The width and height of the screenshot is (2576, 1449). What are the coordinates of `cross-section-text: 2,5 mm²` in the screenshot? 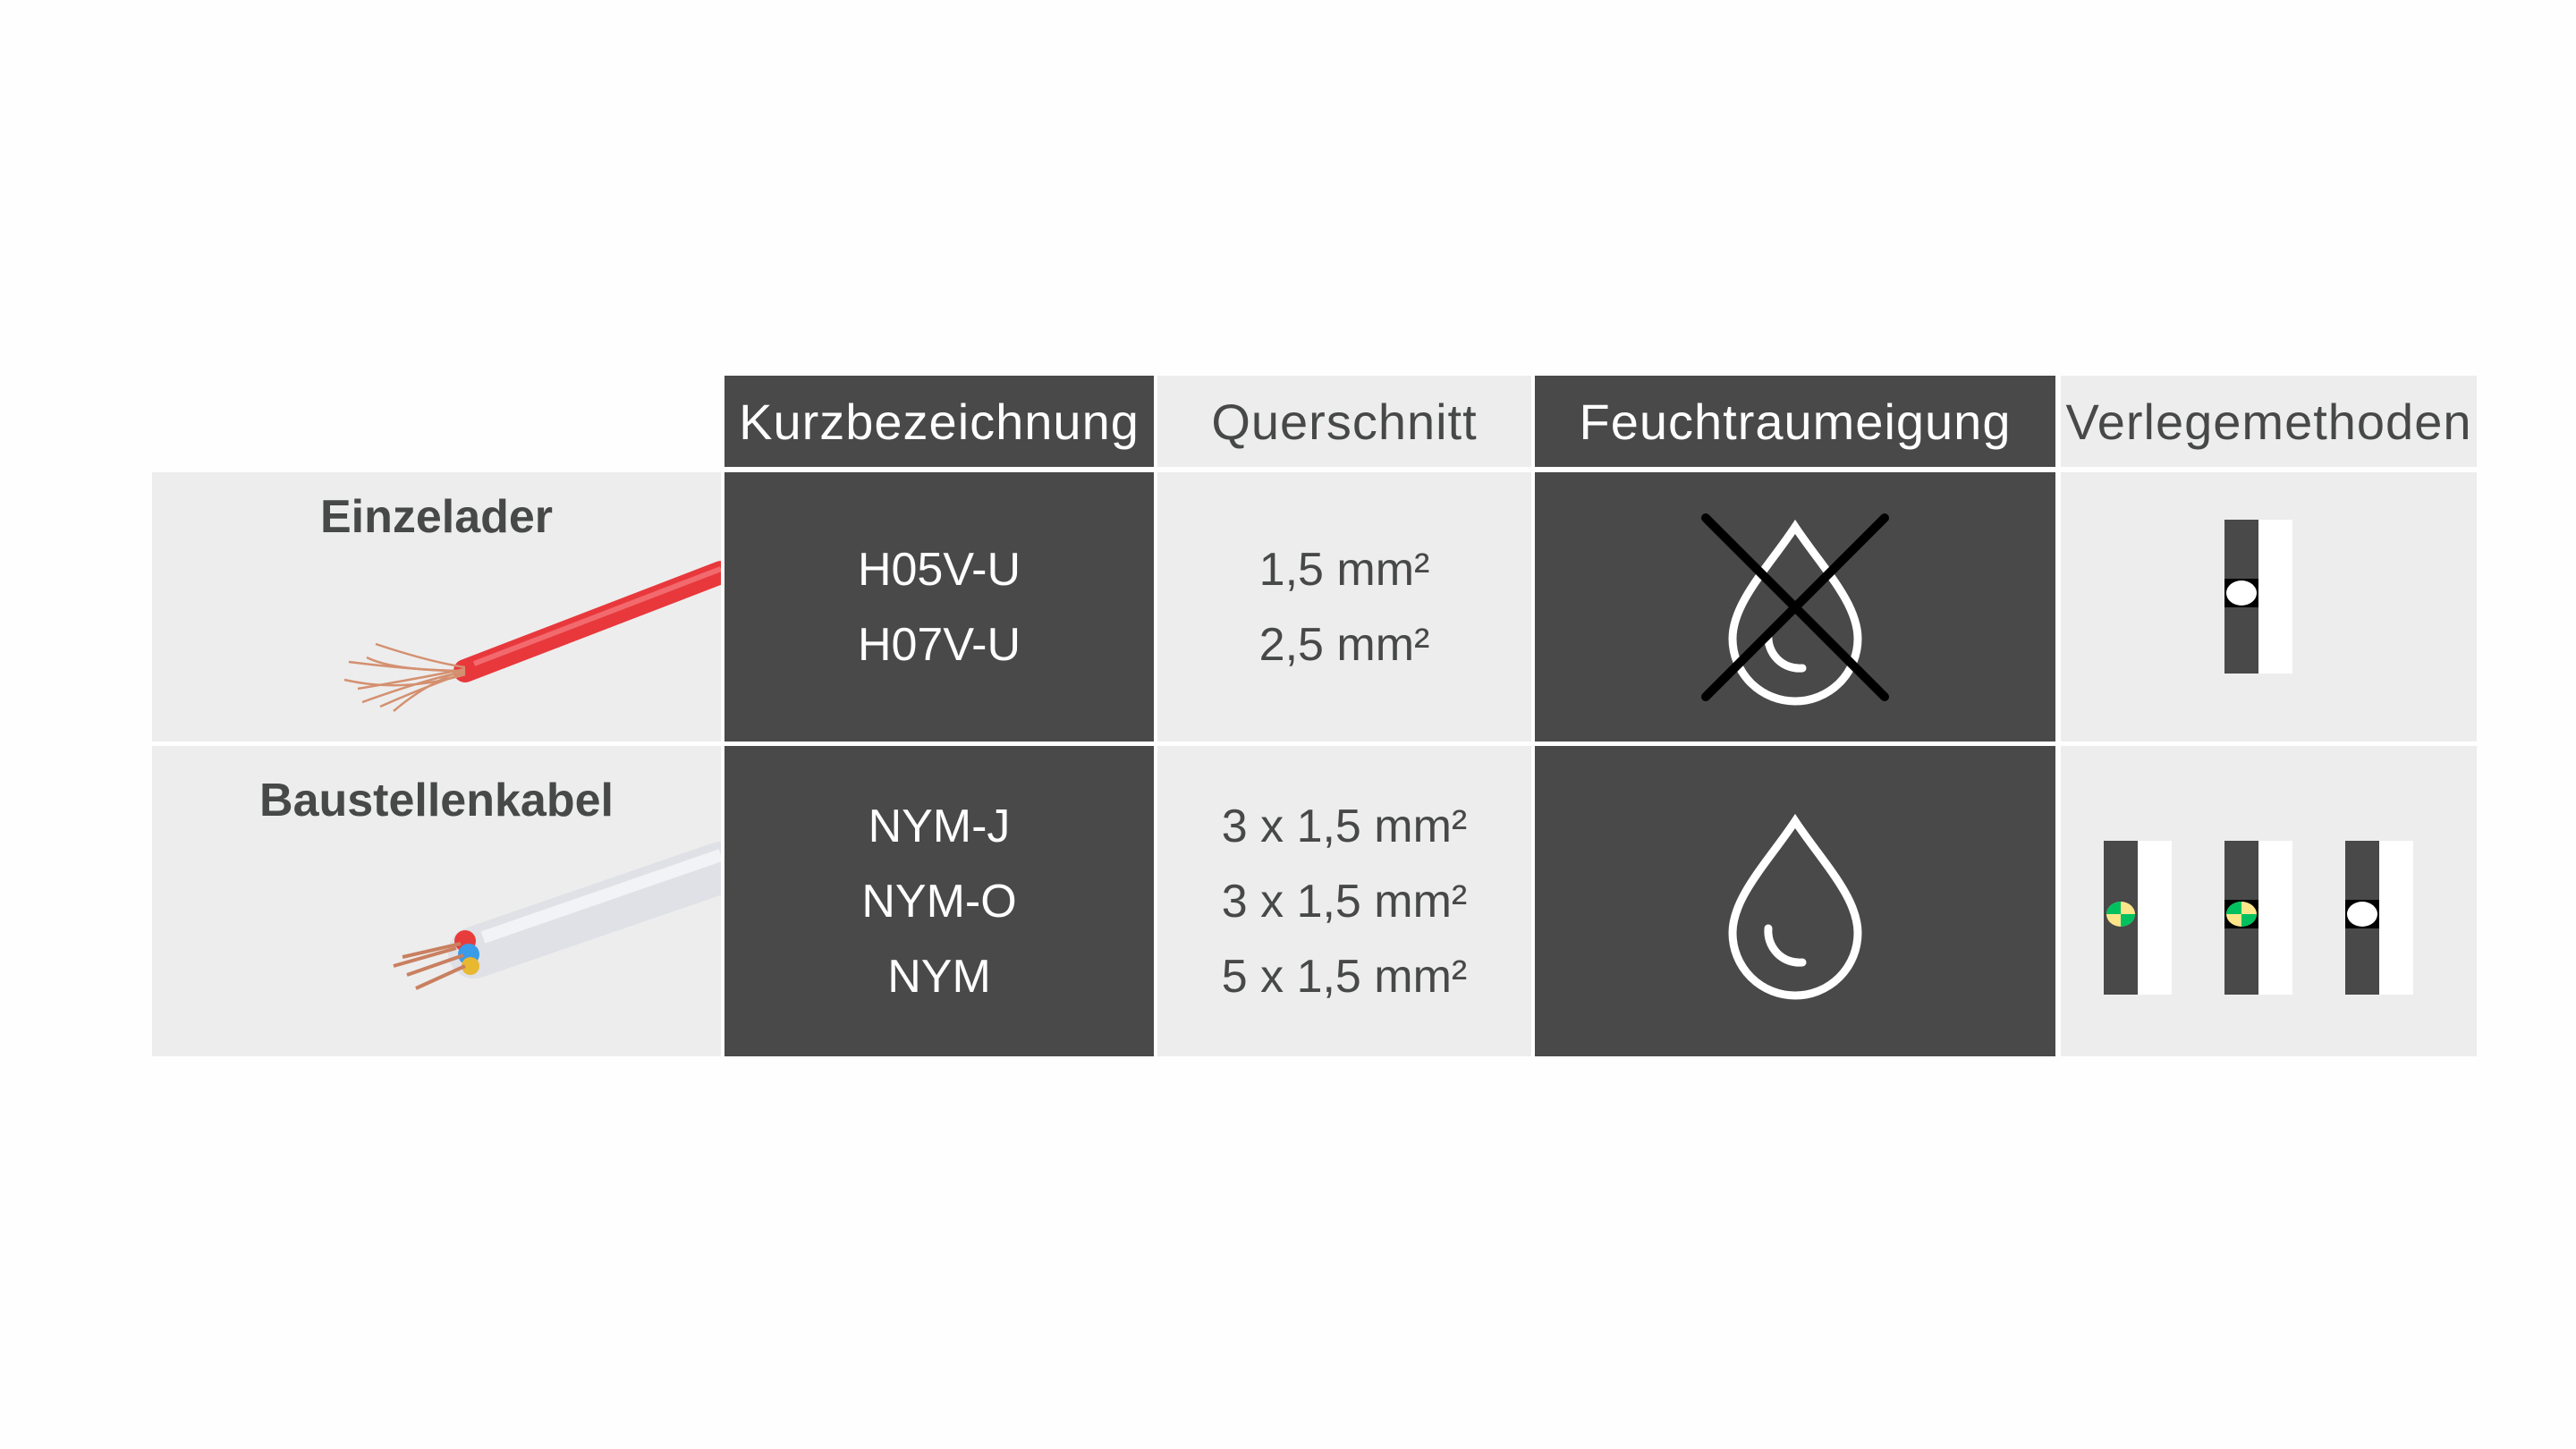 It's located at (1344, 644).